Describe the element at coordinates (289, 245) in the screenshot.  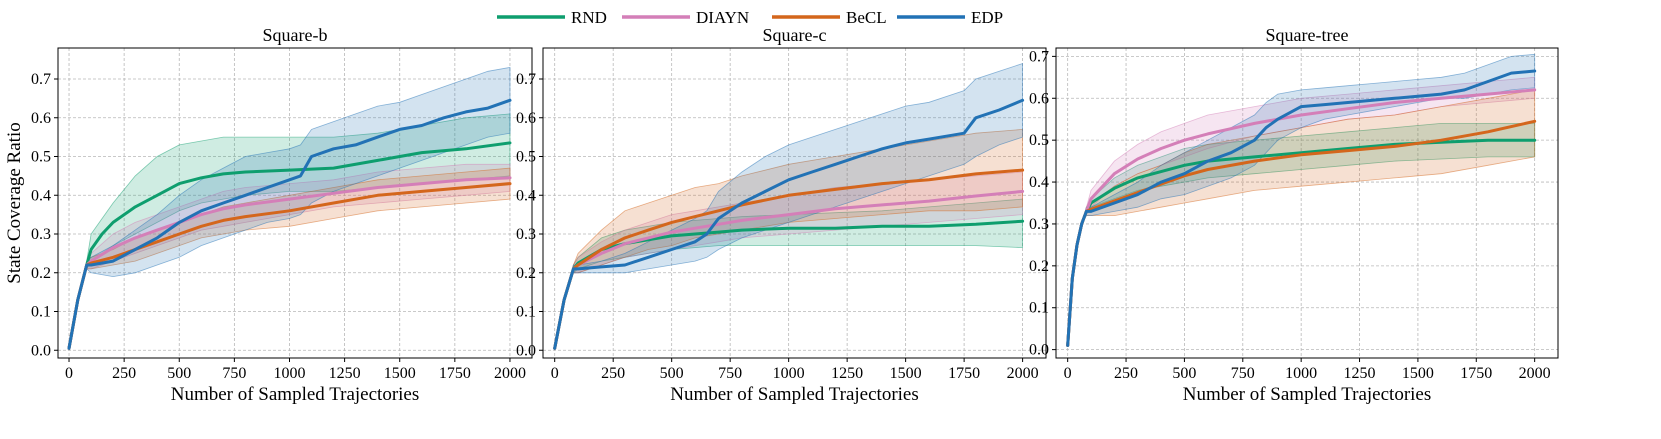
I see `series-line-rnd` at that location.